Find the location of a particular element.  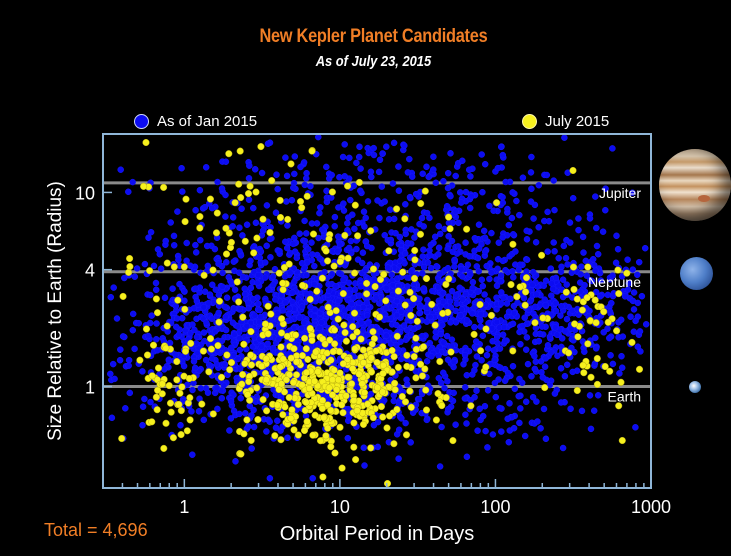

earth-image is located at coordinates (695, 387).